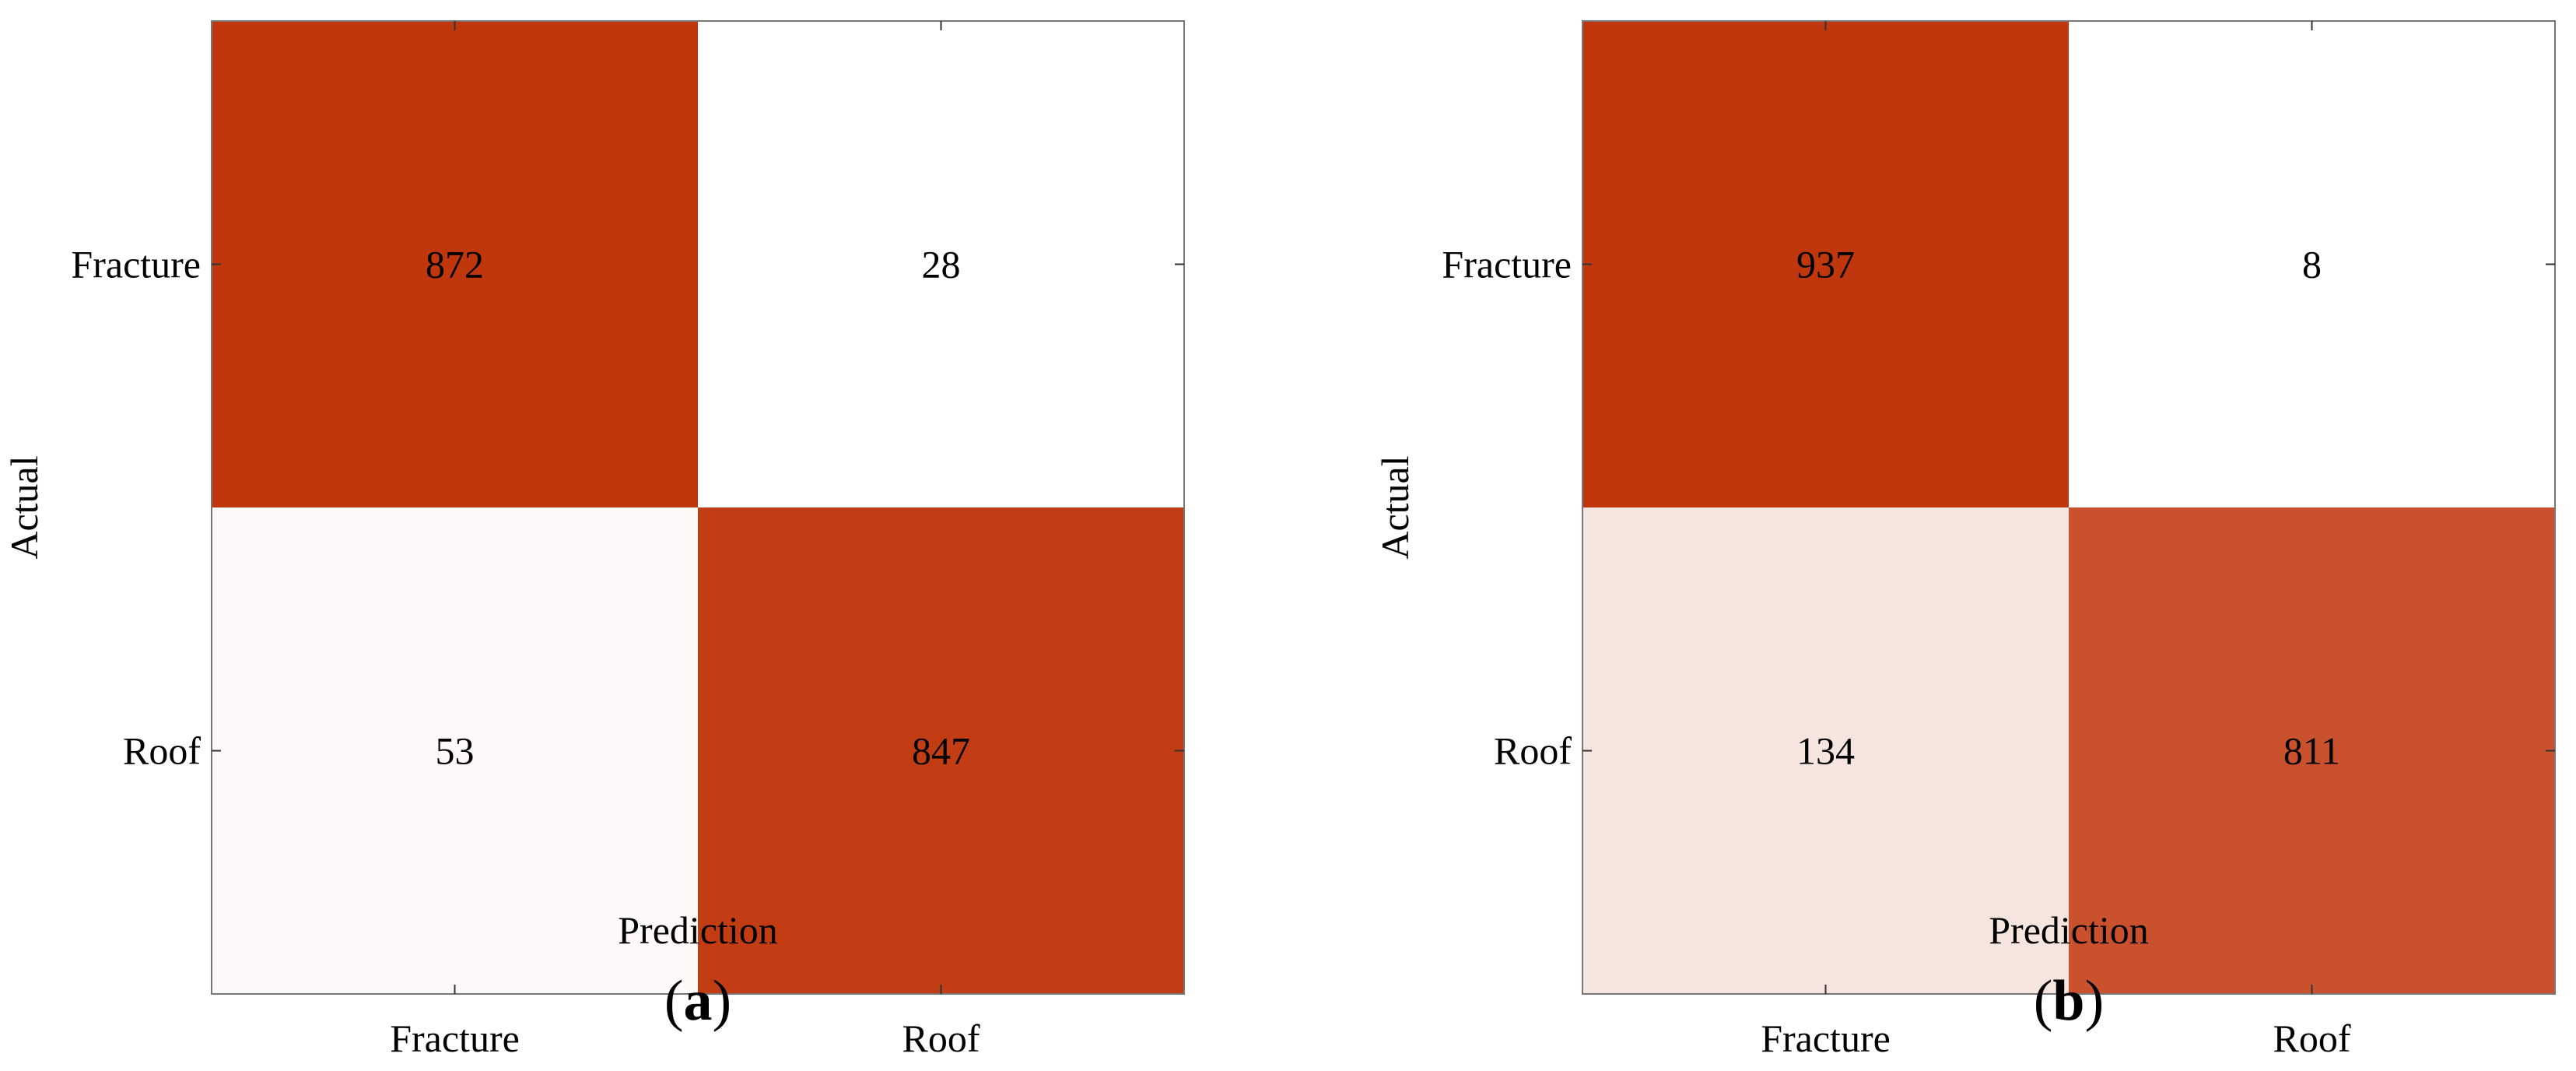 This screenshot has width=2576, height=1071. Describe the element at coordinates (697, 1001) in the screenshot. I see `panel-label: (a)` at that location.